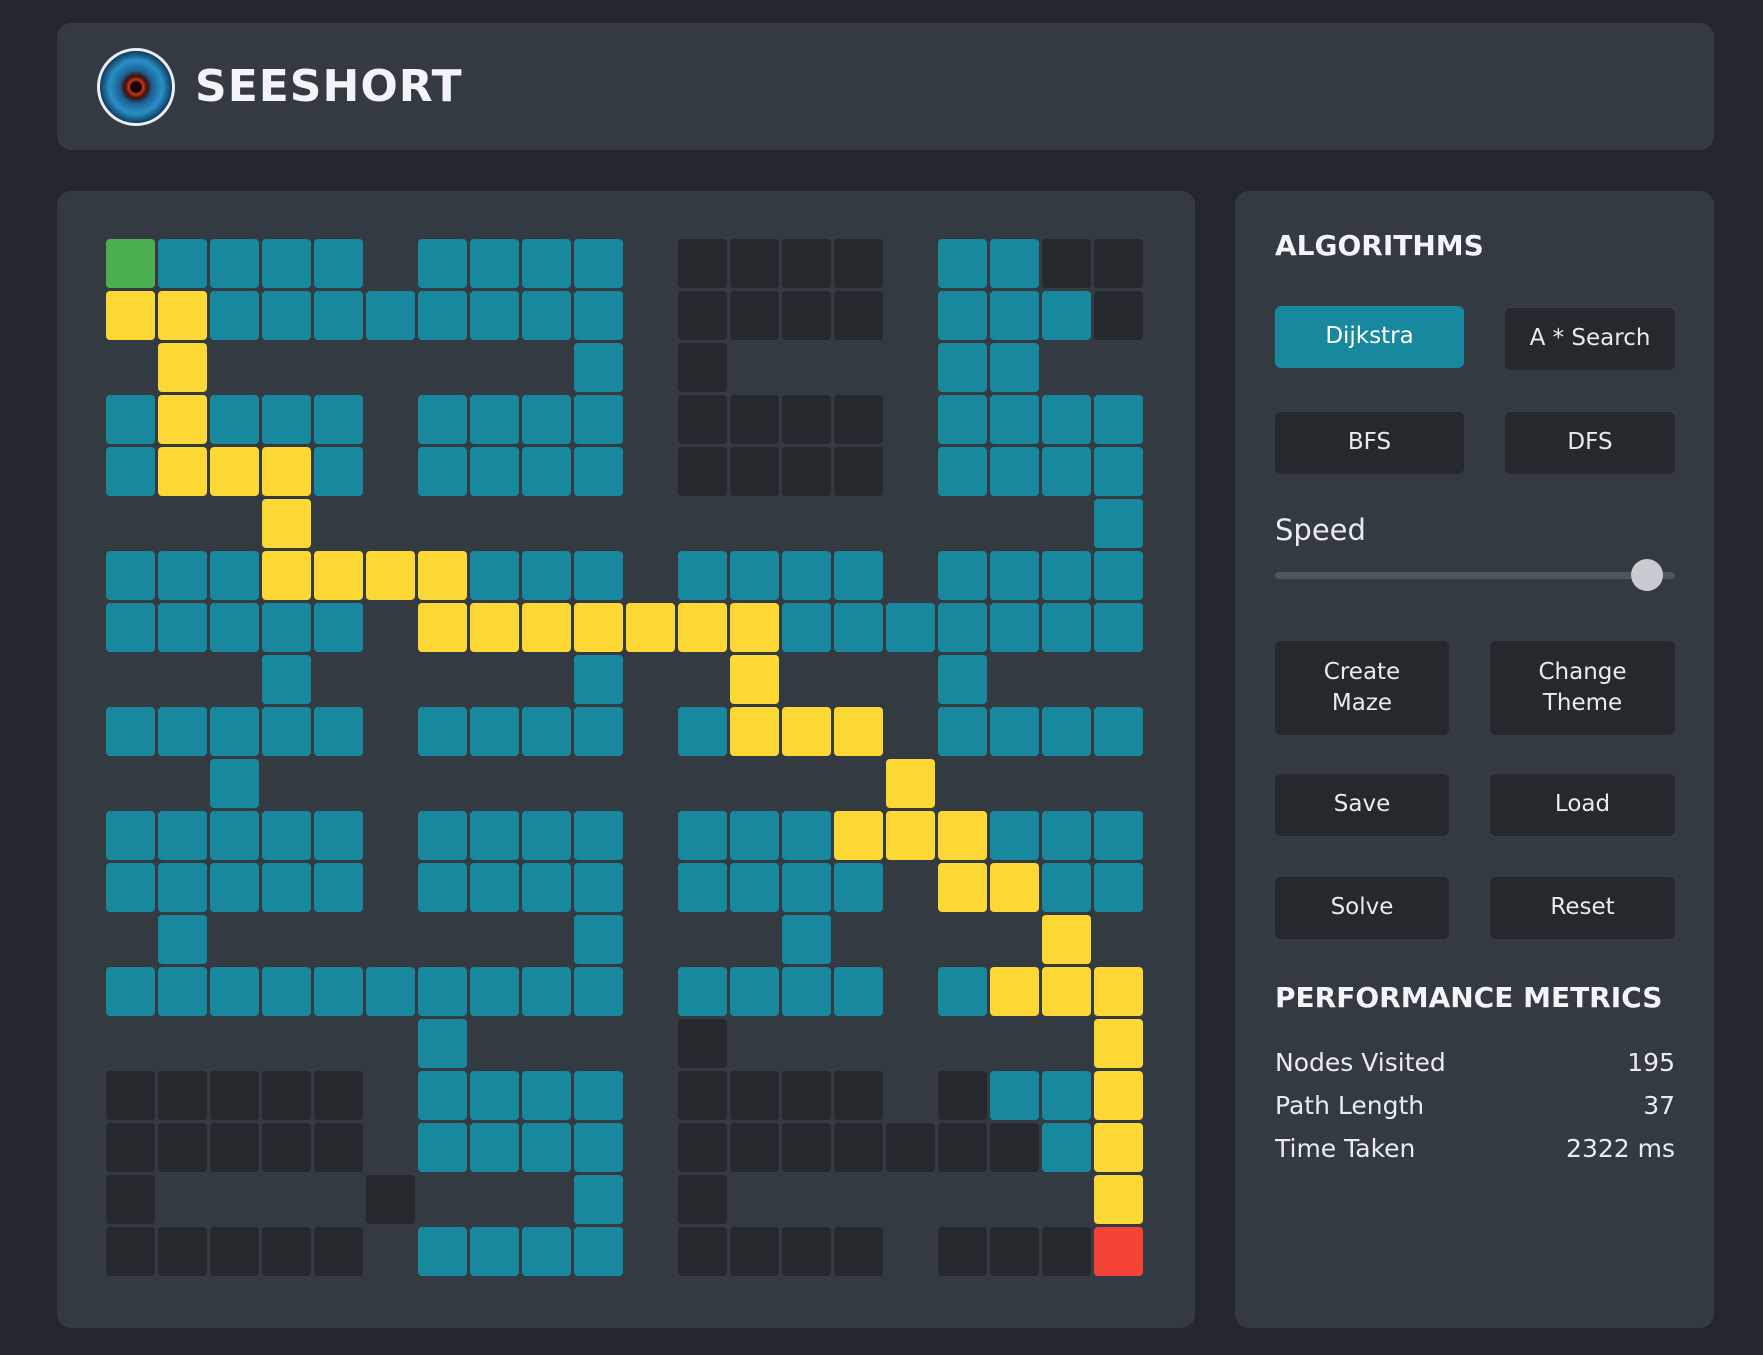 This screenshot has width=1763, height=1355. What do you see at coordinates (1647, 575) in the screenshot?
I see `speed-slider-thumb` at bounding box center [1647, 575].